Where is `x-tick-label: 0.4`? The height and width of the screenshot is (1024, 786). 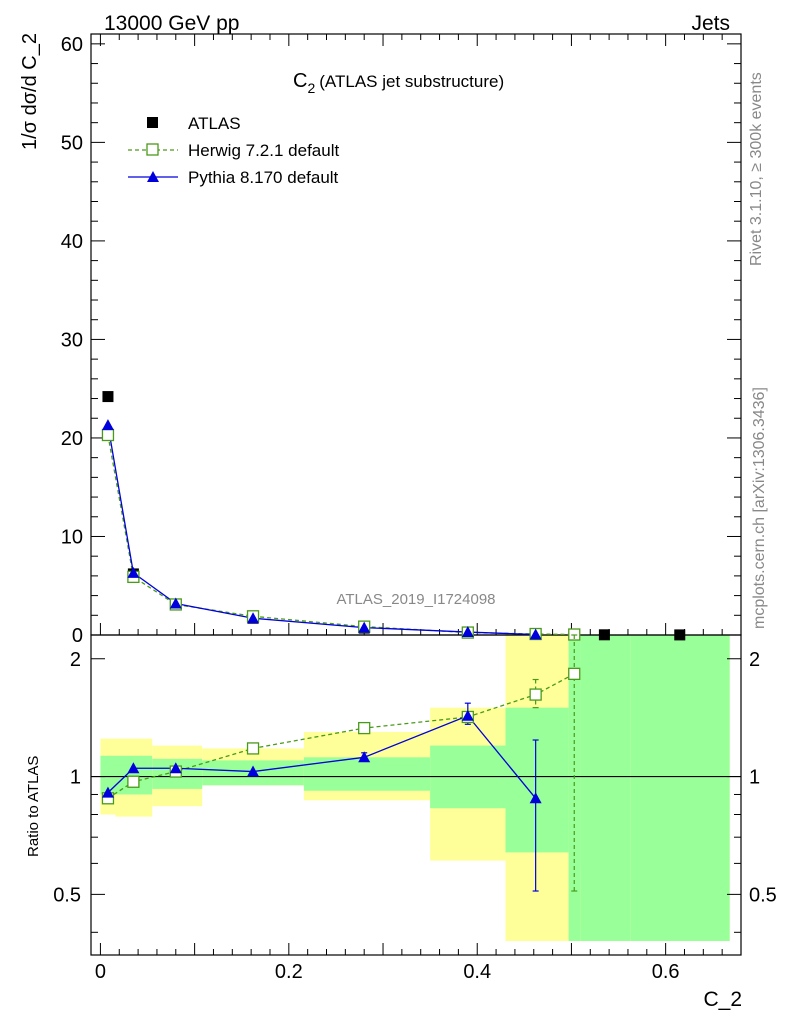 x-tick-label: 0.4 is located at coordinates (477, 972).